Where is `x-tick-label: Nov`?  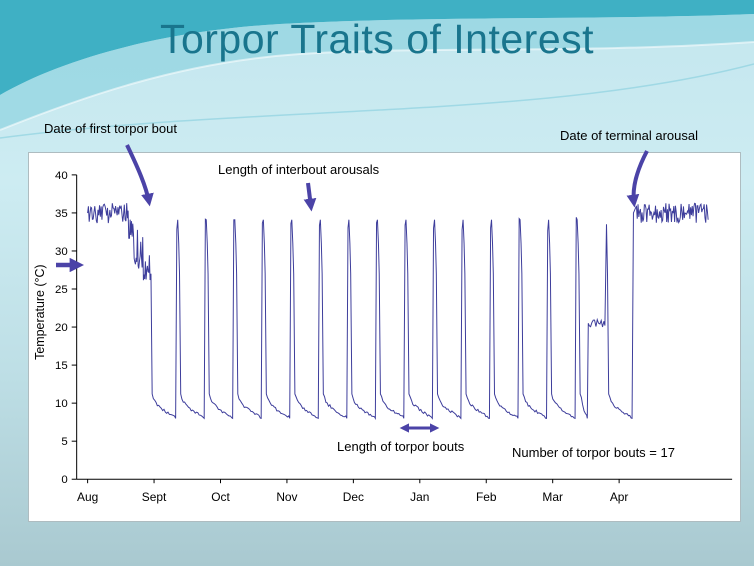
x-tick-label: Nov is located at coordinates (286, 497).